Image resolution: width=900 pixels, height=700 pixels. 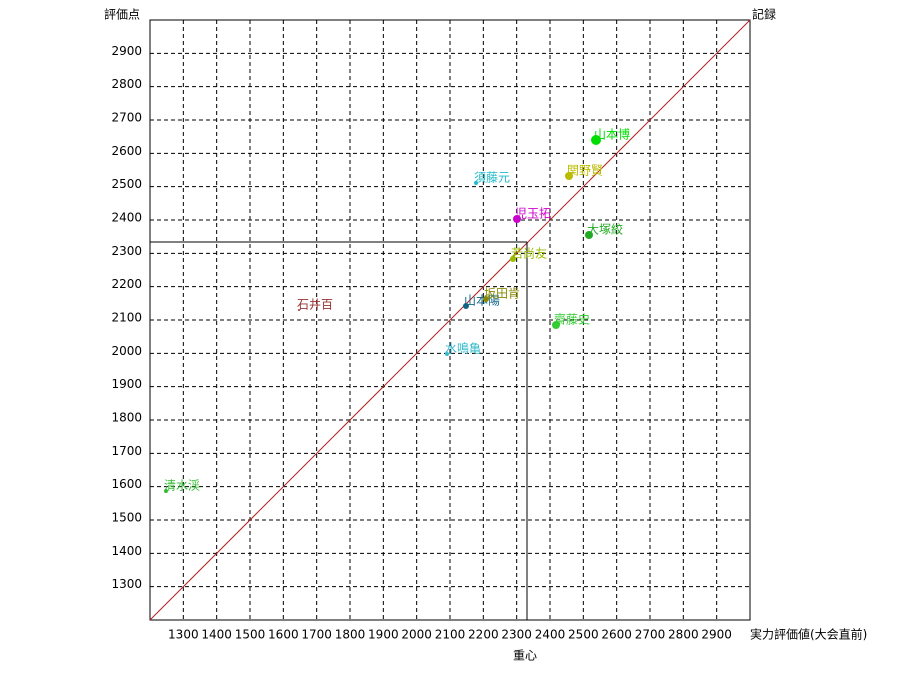 I want to click on point-label: 石井百, so click(x=315, y=305).